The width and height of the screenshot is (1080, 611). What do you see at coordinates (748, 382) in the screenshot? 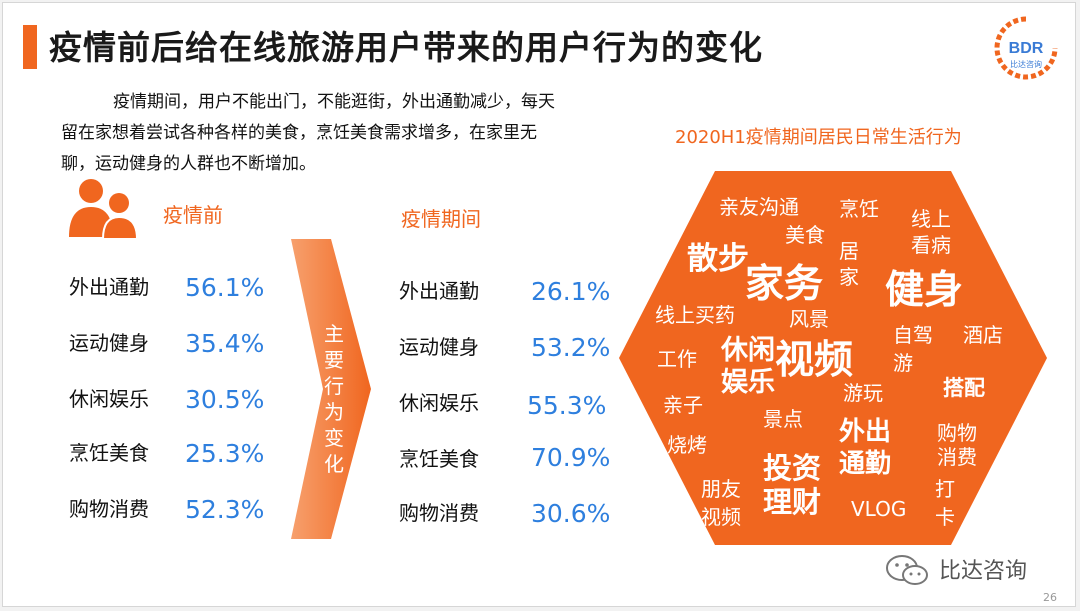
I see `cloud-word: 娱乐` at bounding box center [748, 382].